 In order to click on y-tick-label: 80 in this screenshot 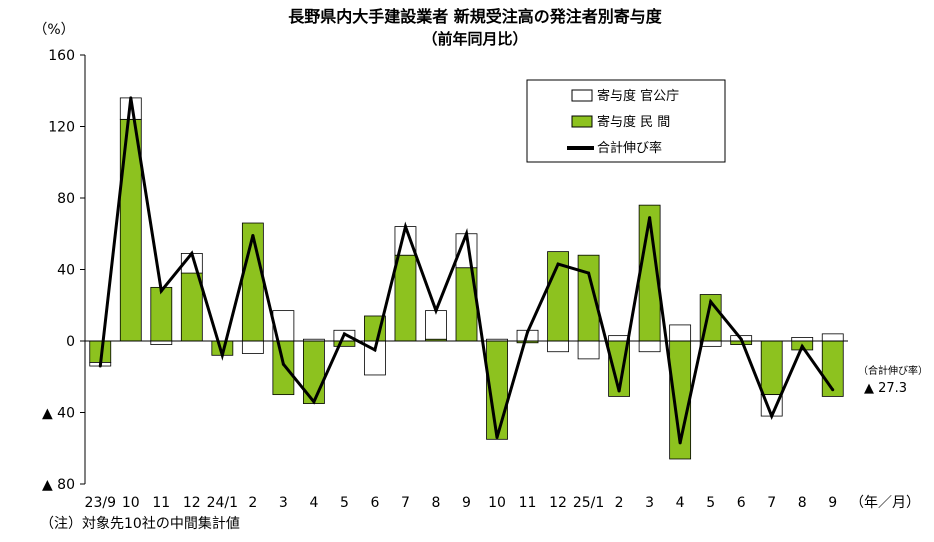, I will do `click(66, 199)`.